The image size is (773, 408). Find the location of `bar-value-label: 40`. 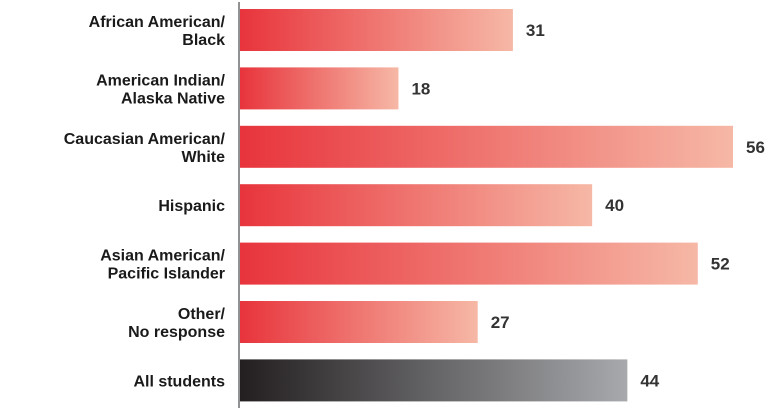

bar-value-label: 40 is located at coordinates (614, 205).